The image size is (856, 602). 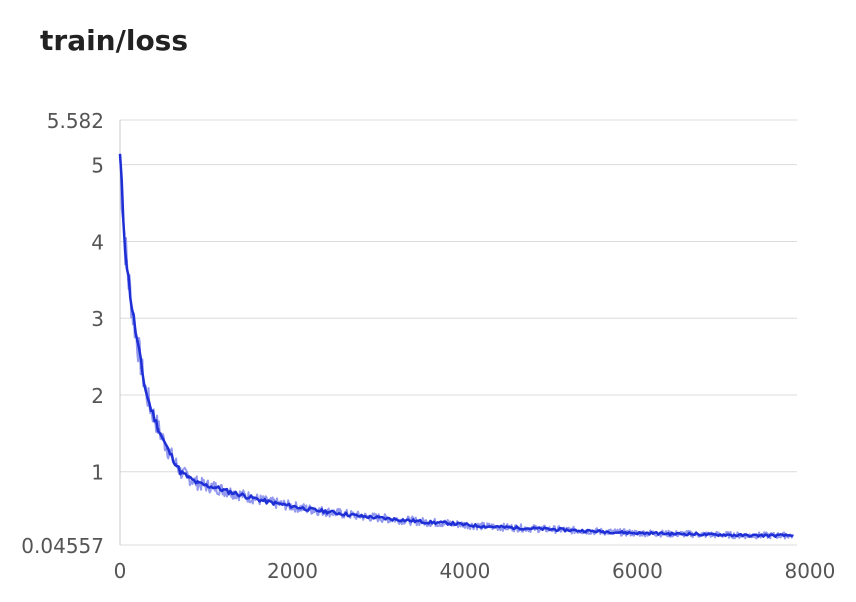 What do you see at coordinates (97, 396) in the screenshot?
I see `y-tick-label: 2` at bounding box center [97, 396].